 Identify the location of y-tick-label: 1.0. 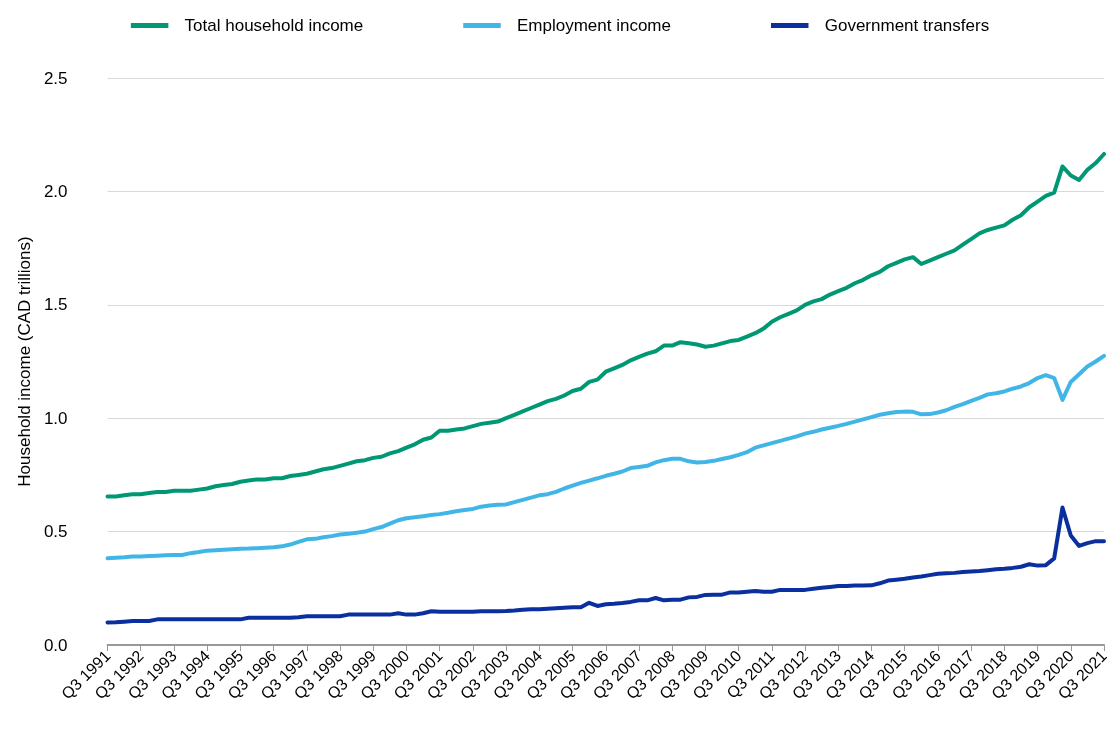
(55, 418).